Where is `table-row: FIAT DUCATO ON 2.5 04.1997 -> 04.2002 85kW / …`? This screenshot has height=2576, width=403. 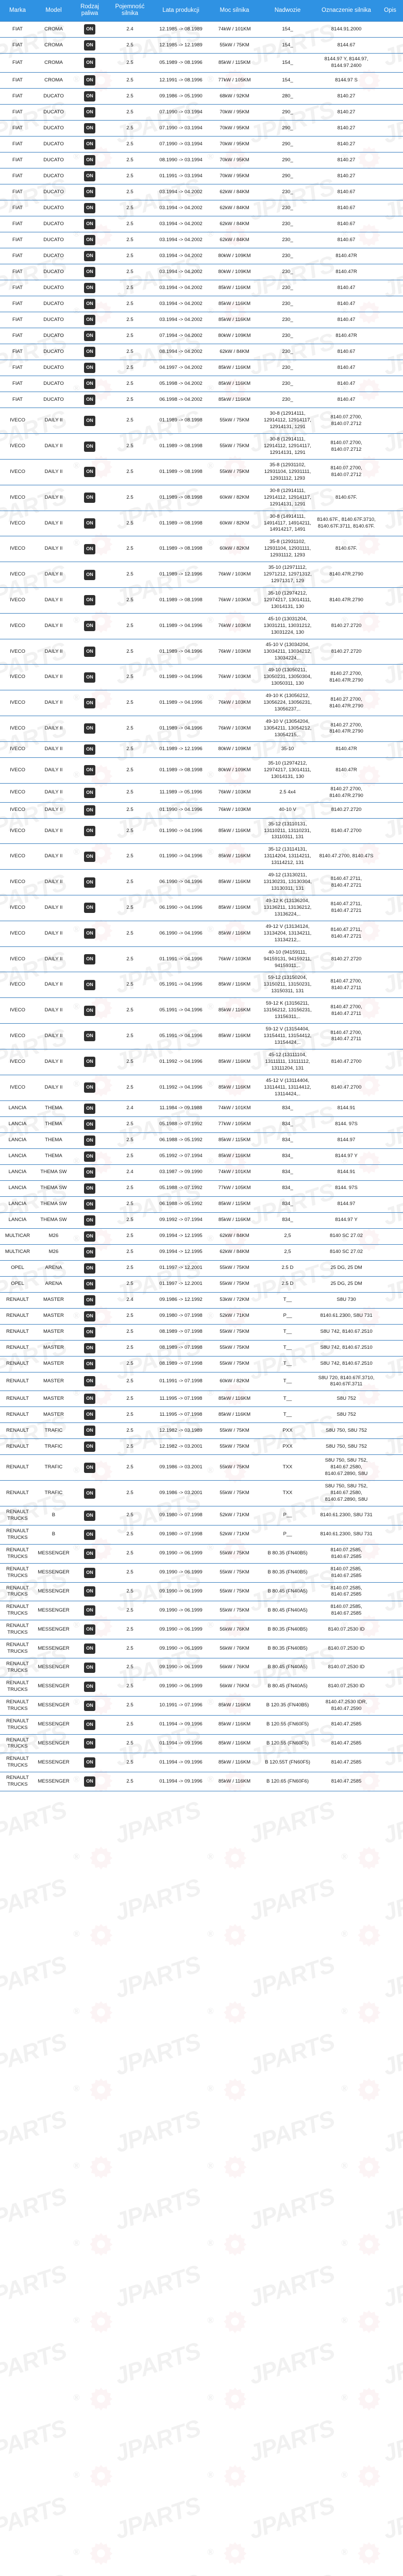 table-row: FIAT DUCATO ON 2.5 04.1997 -> 04.2002 85kW / … is located at coordinates (202, 369).